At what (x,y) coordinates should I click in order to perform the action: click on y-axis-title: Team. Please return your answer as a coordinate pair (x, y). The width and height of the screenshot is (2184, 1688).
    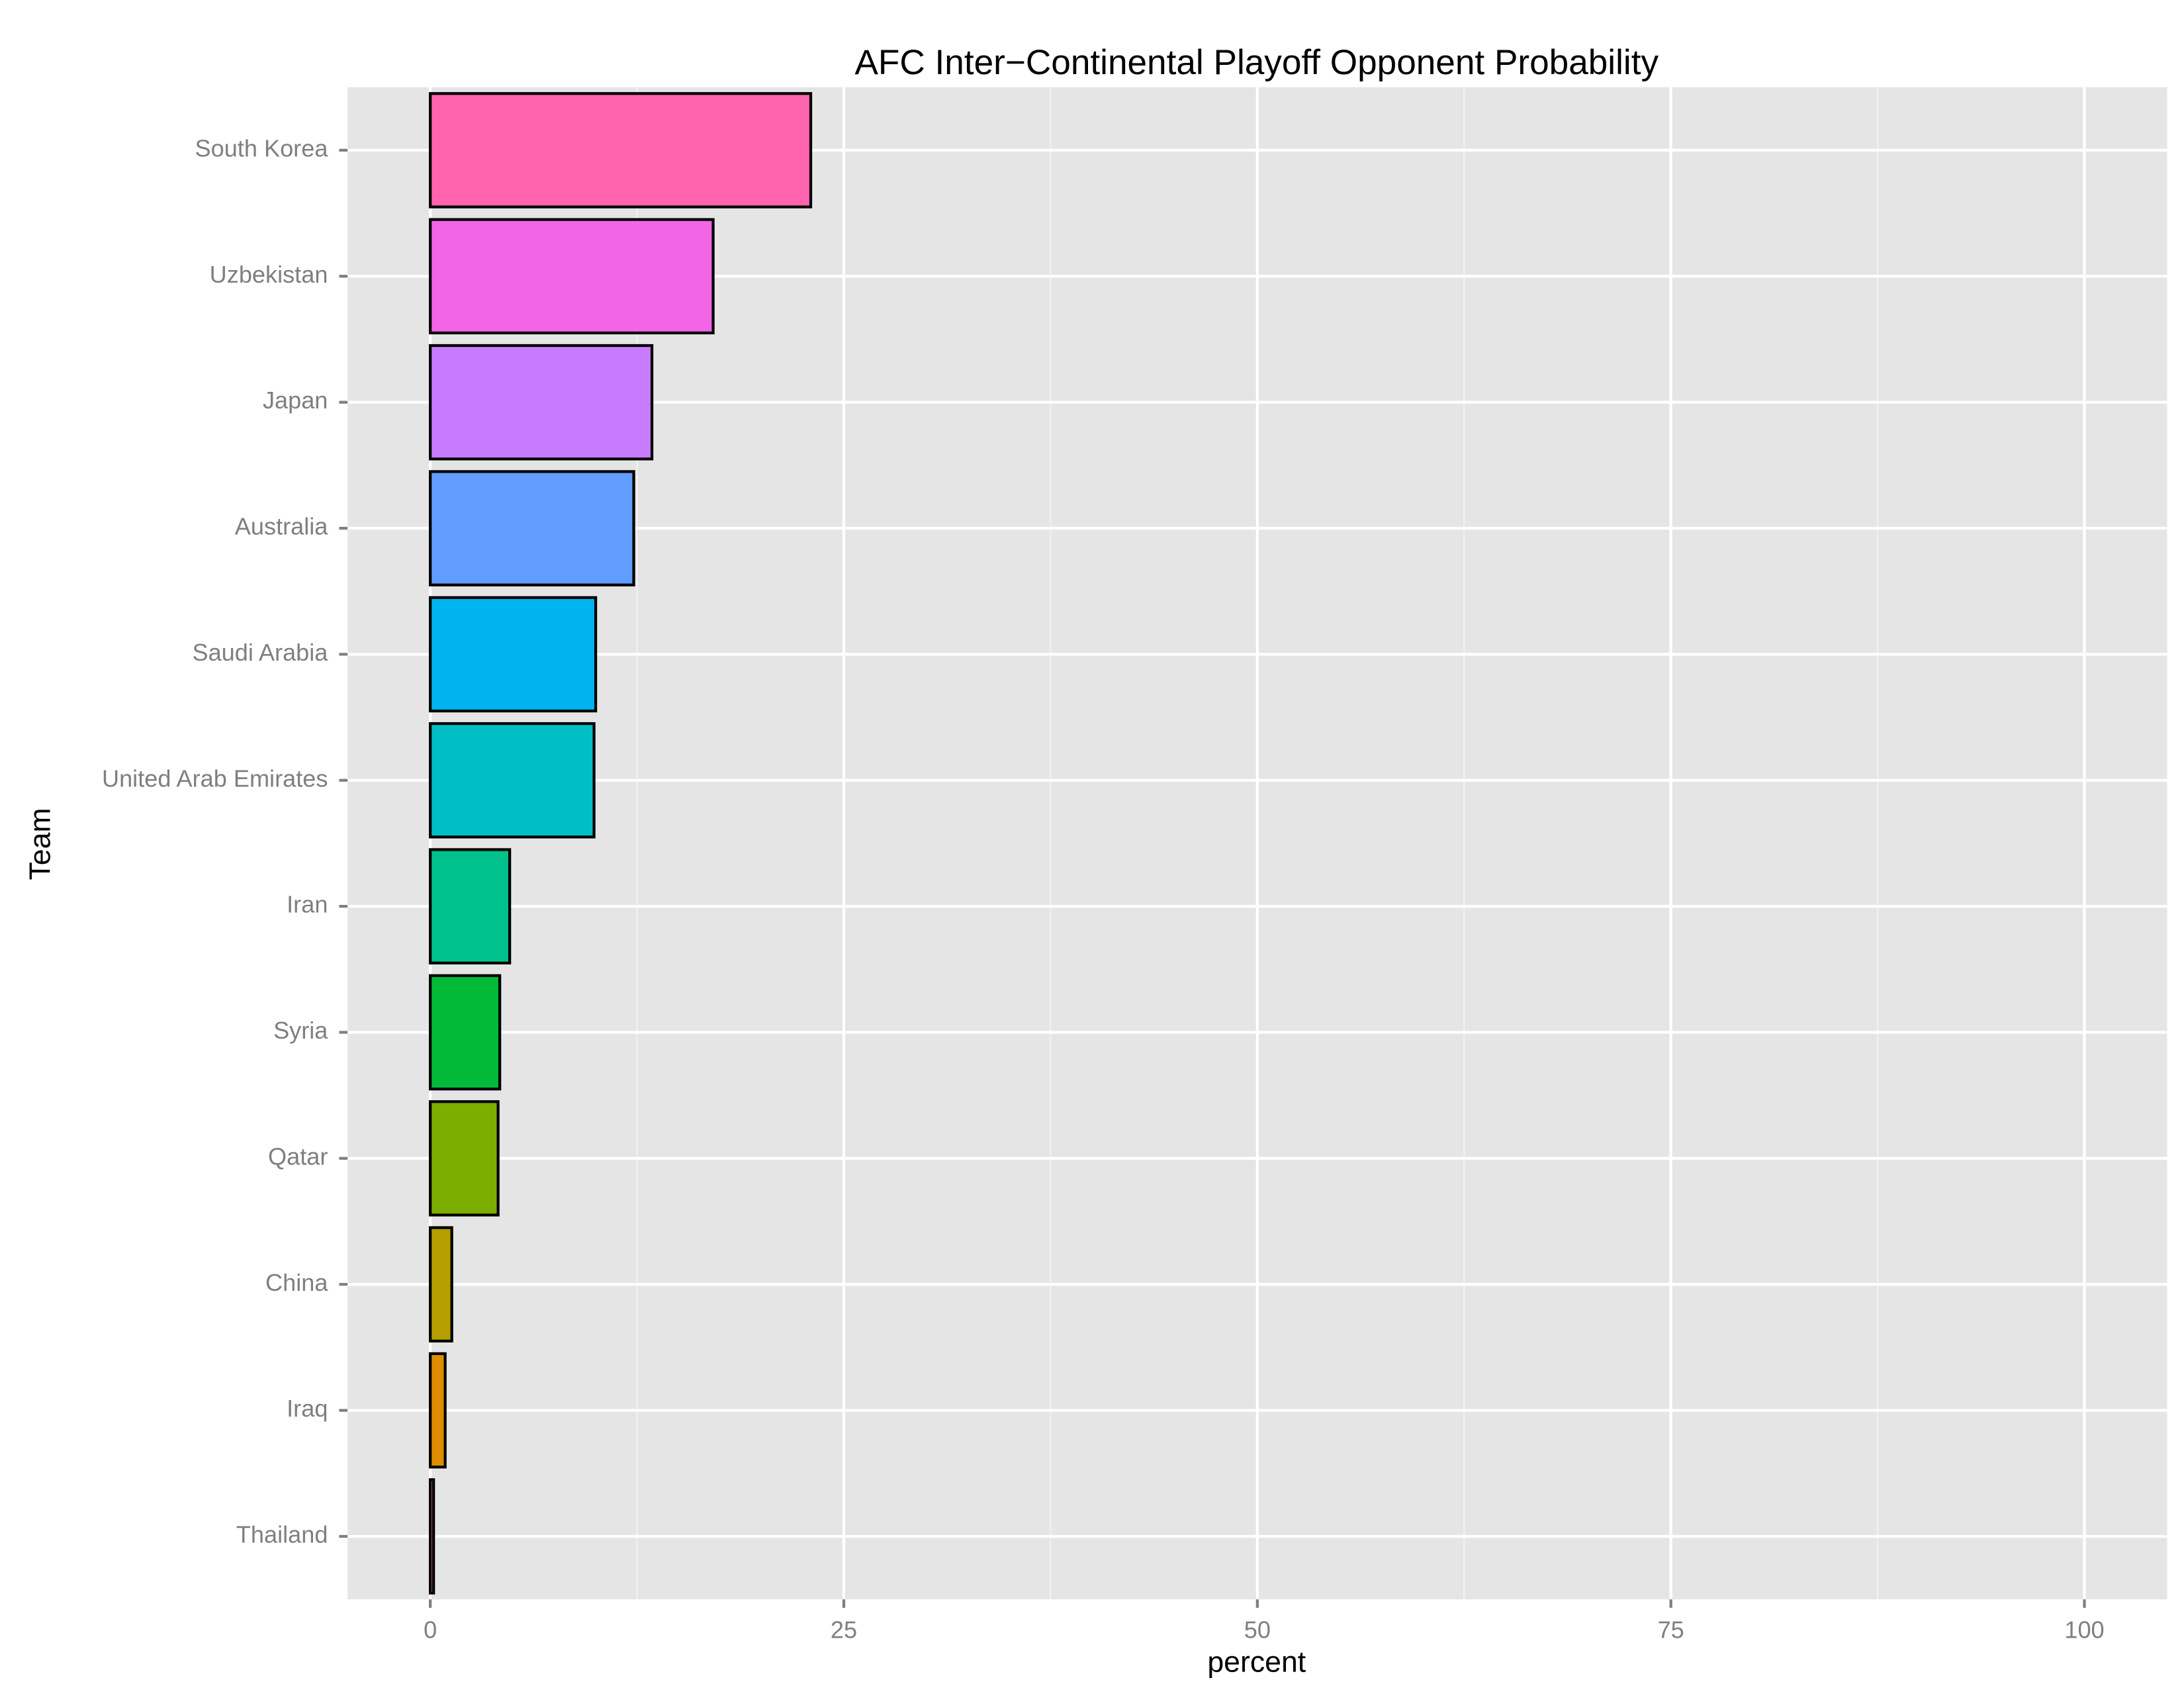
    Looking at the image, I should click on (40, 844).